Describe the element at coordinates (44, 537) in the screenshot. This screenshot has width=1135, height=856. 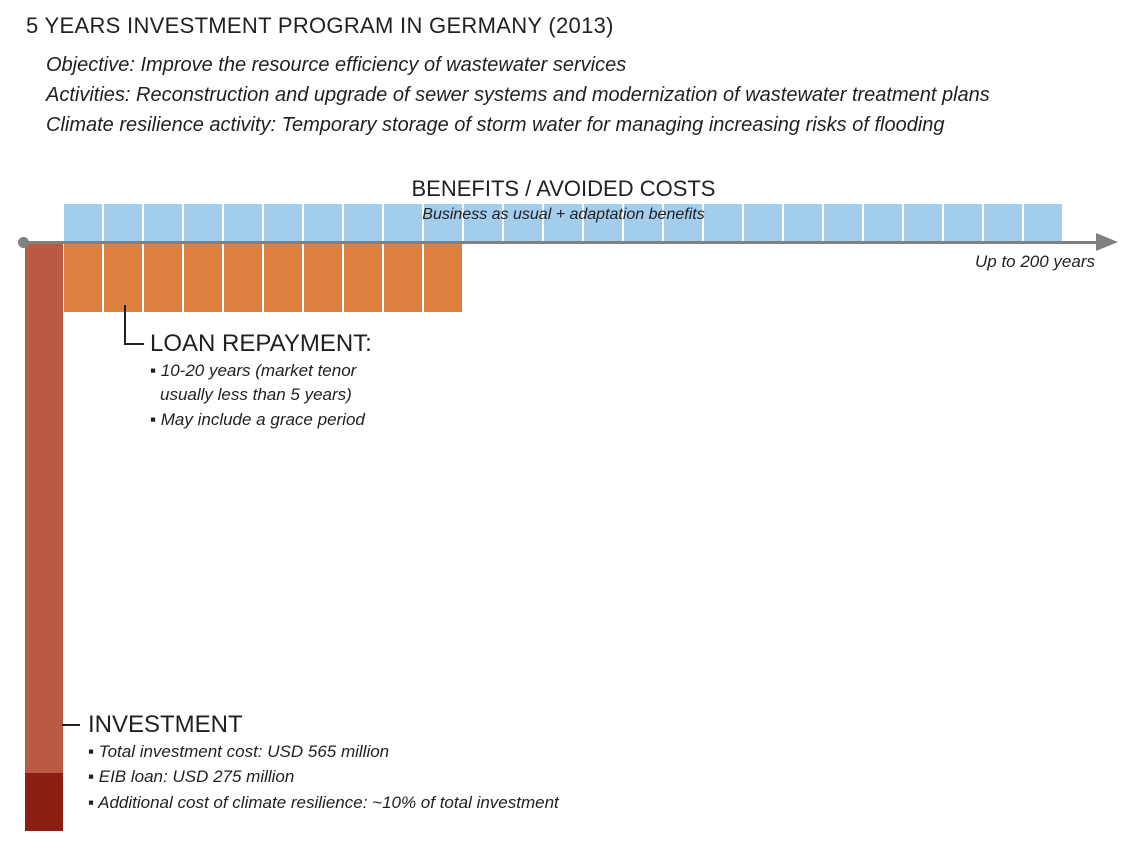
I see `investment-bar` at that location.